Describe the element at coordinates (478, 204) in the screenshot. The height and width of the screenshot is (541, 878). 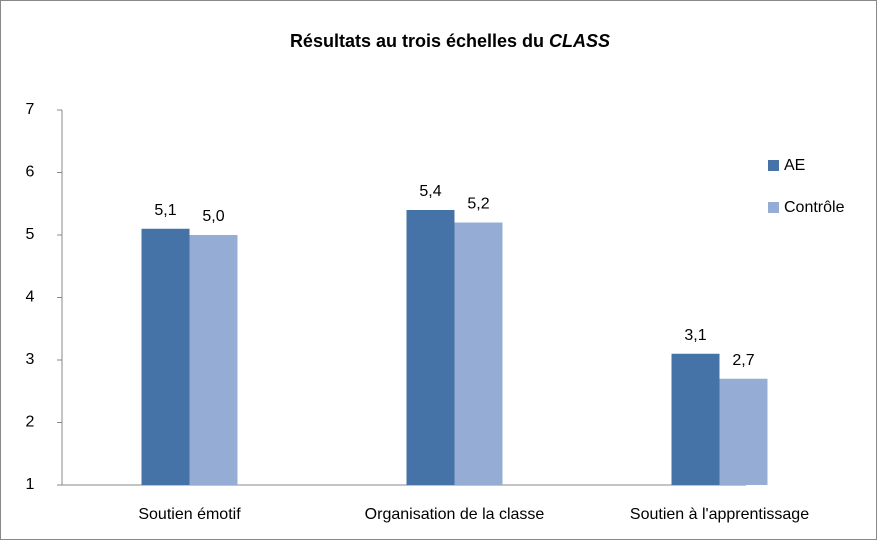
I see `value-label: 5,2` at that location.